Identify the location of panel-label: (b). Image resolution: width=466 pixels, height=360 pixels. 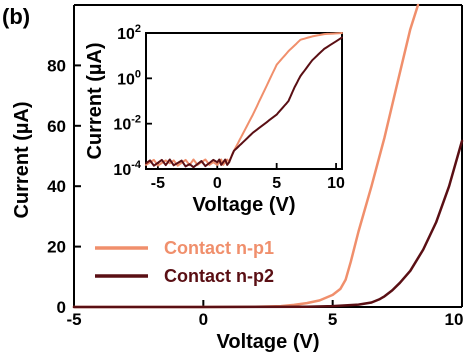
(16, 16).